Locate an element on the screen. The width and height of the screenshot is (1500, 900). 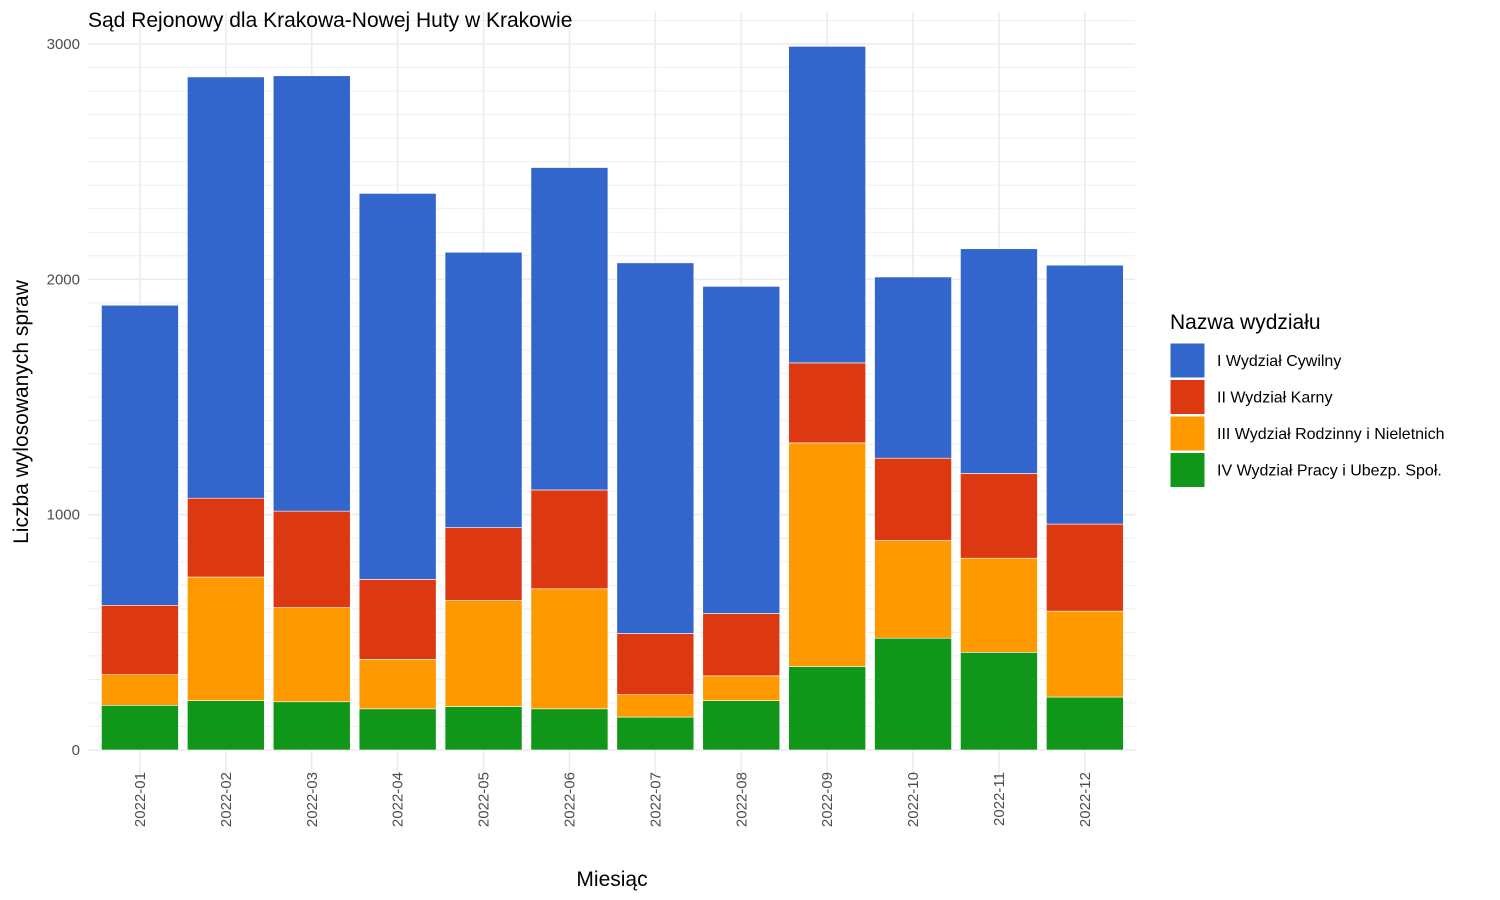
y-tick-label: 1000 is located at coordinates (63, 515).